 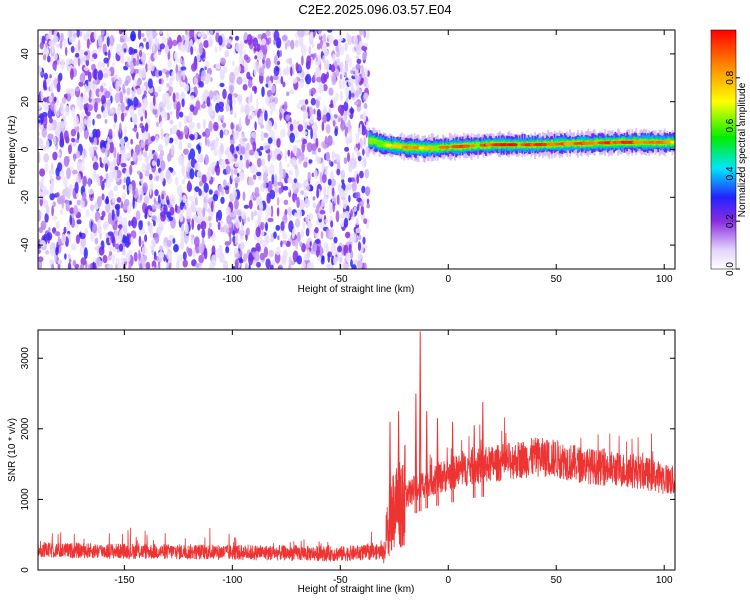 I want to click on colorbar-tick-label: 0.4, so click(x=730, y=173).